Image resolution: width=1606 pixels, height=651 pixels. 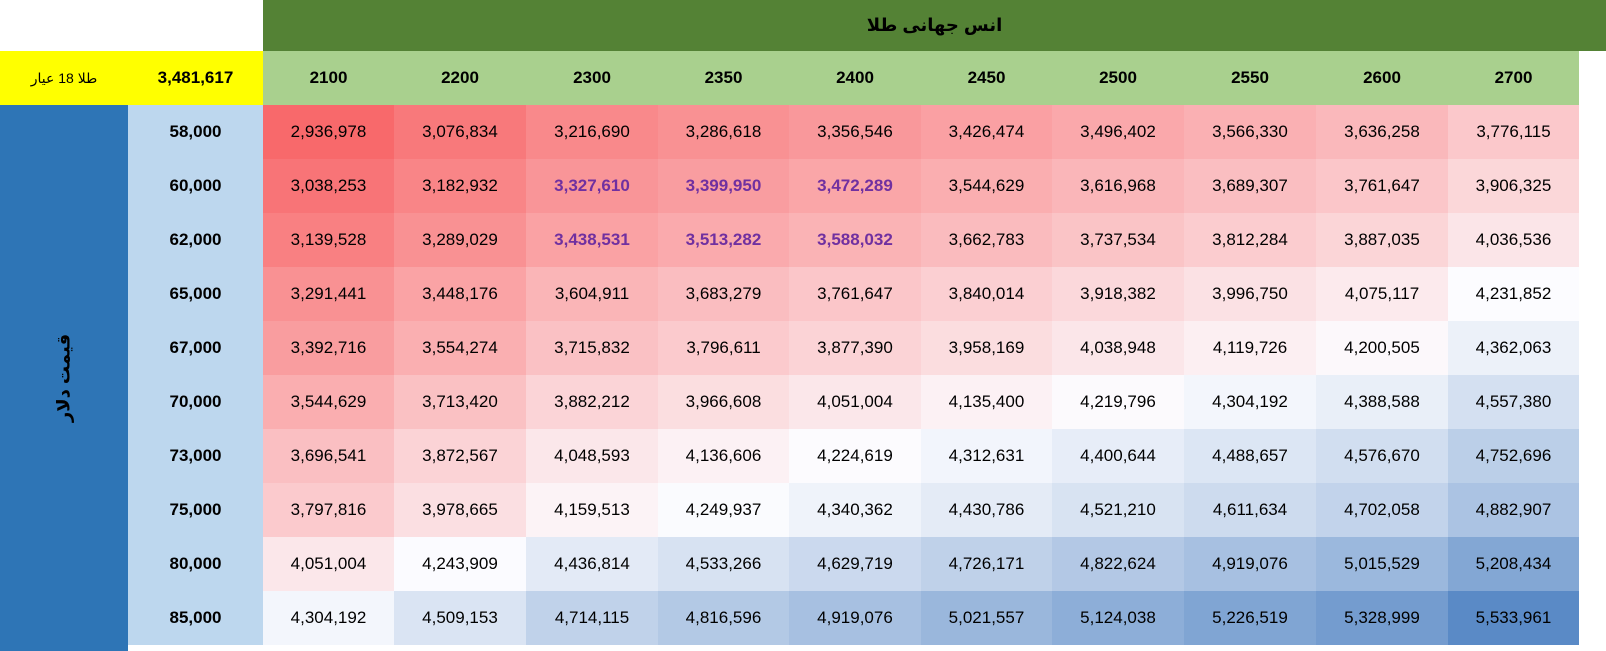 What do you see at coordinates (328, 186) in the screenshot?
I see `table-cell: 3,038,253` at bounding box center [328, 186].